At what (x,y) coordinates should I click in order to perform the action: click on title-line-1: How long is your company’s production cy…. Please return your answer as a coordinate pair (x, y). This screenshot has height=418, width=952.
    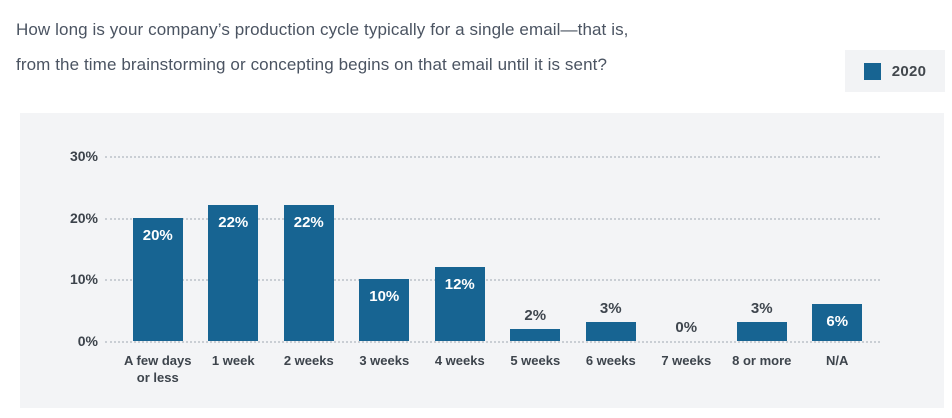
    Looking at the image, I should click on (322, 29).